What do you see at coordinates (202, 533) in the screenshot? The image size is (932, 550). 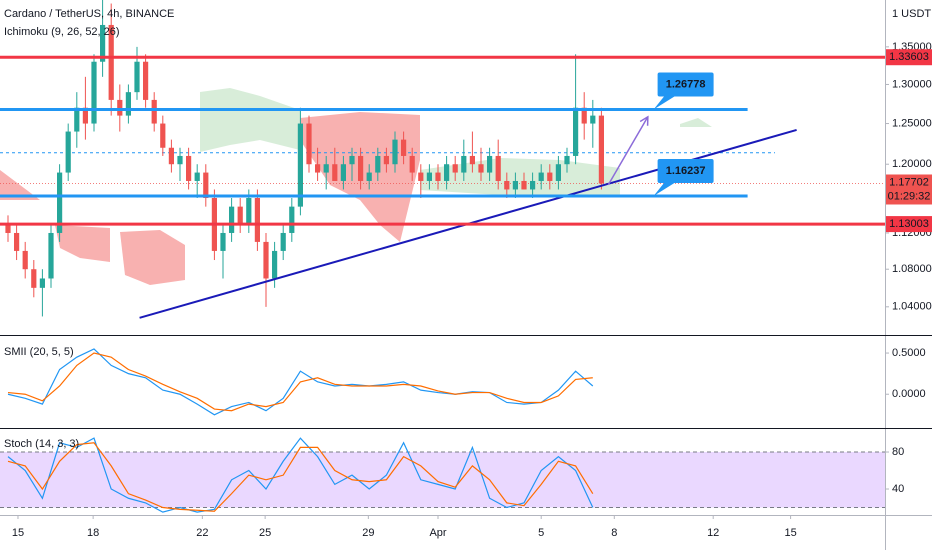 I see `x-tick-label: 22` at bounding box center [202, 533].